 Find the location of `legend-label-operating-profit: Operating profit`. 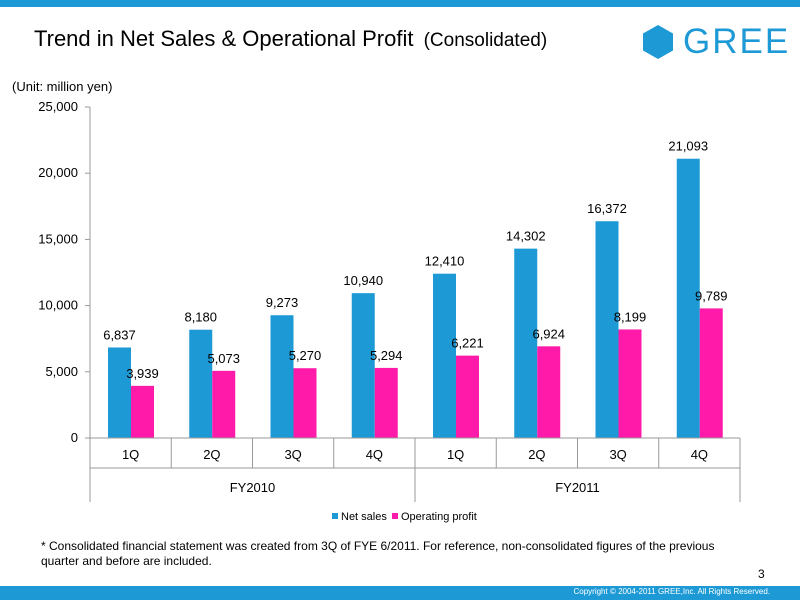

legend-label-operating-profit: Operating profit is located at coordinates (439, 517).